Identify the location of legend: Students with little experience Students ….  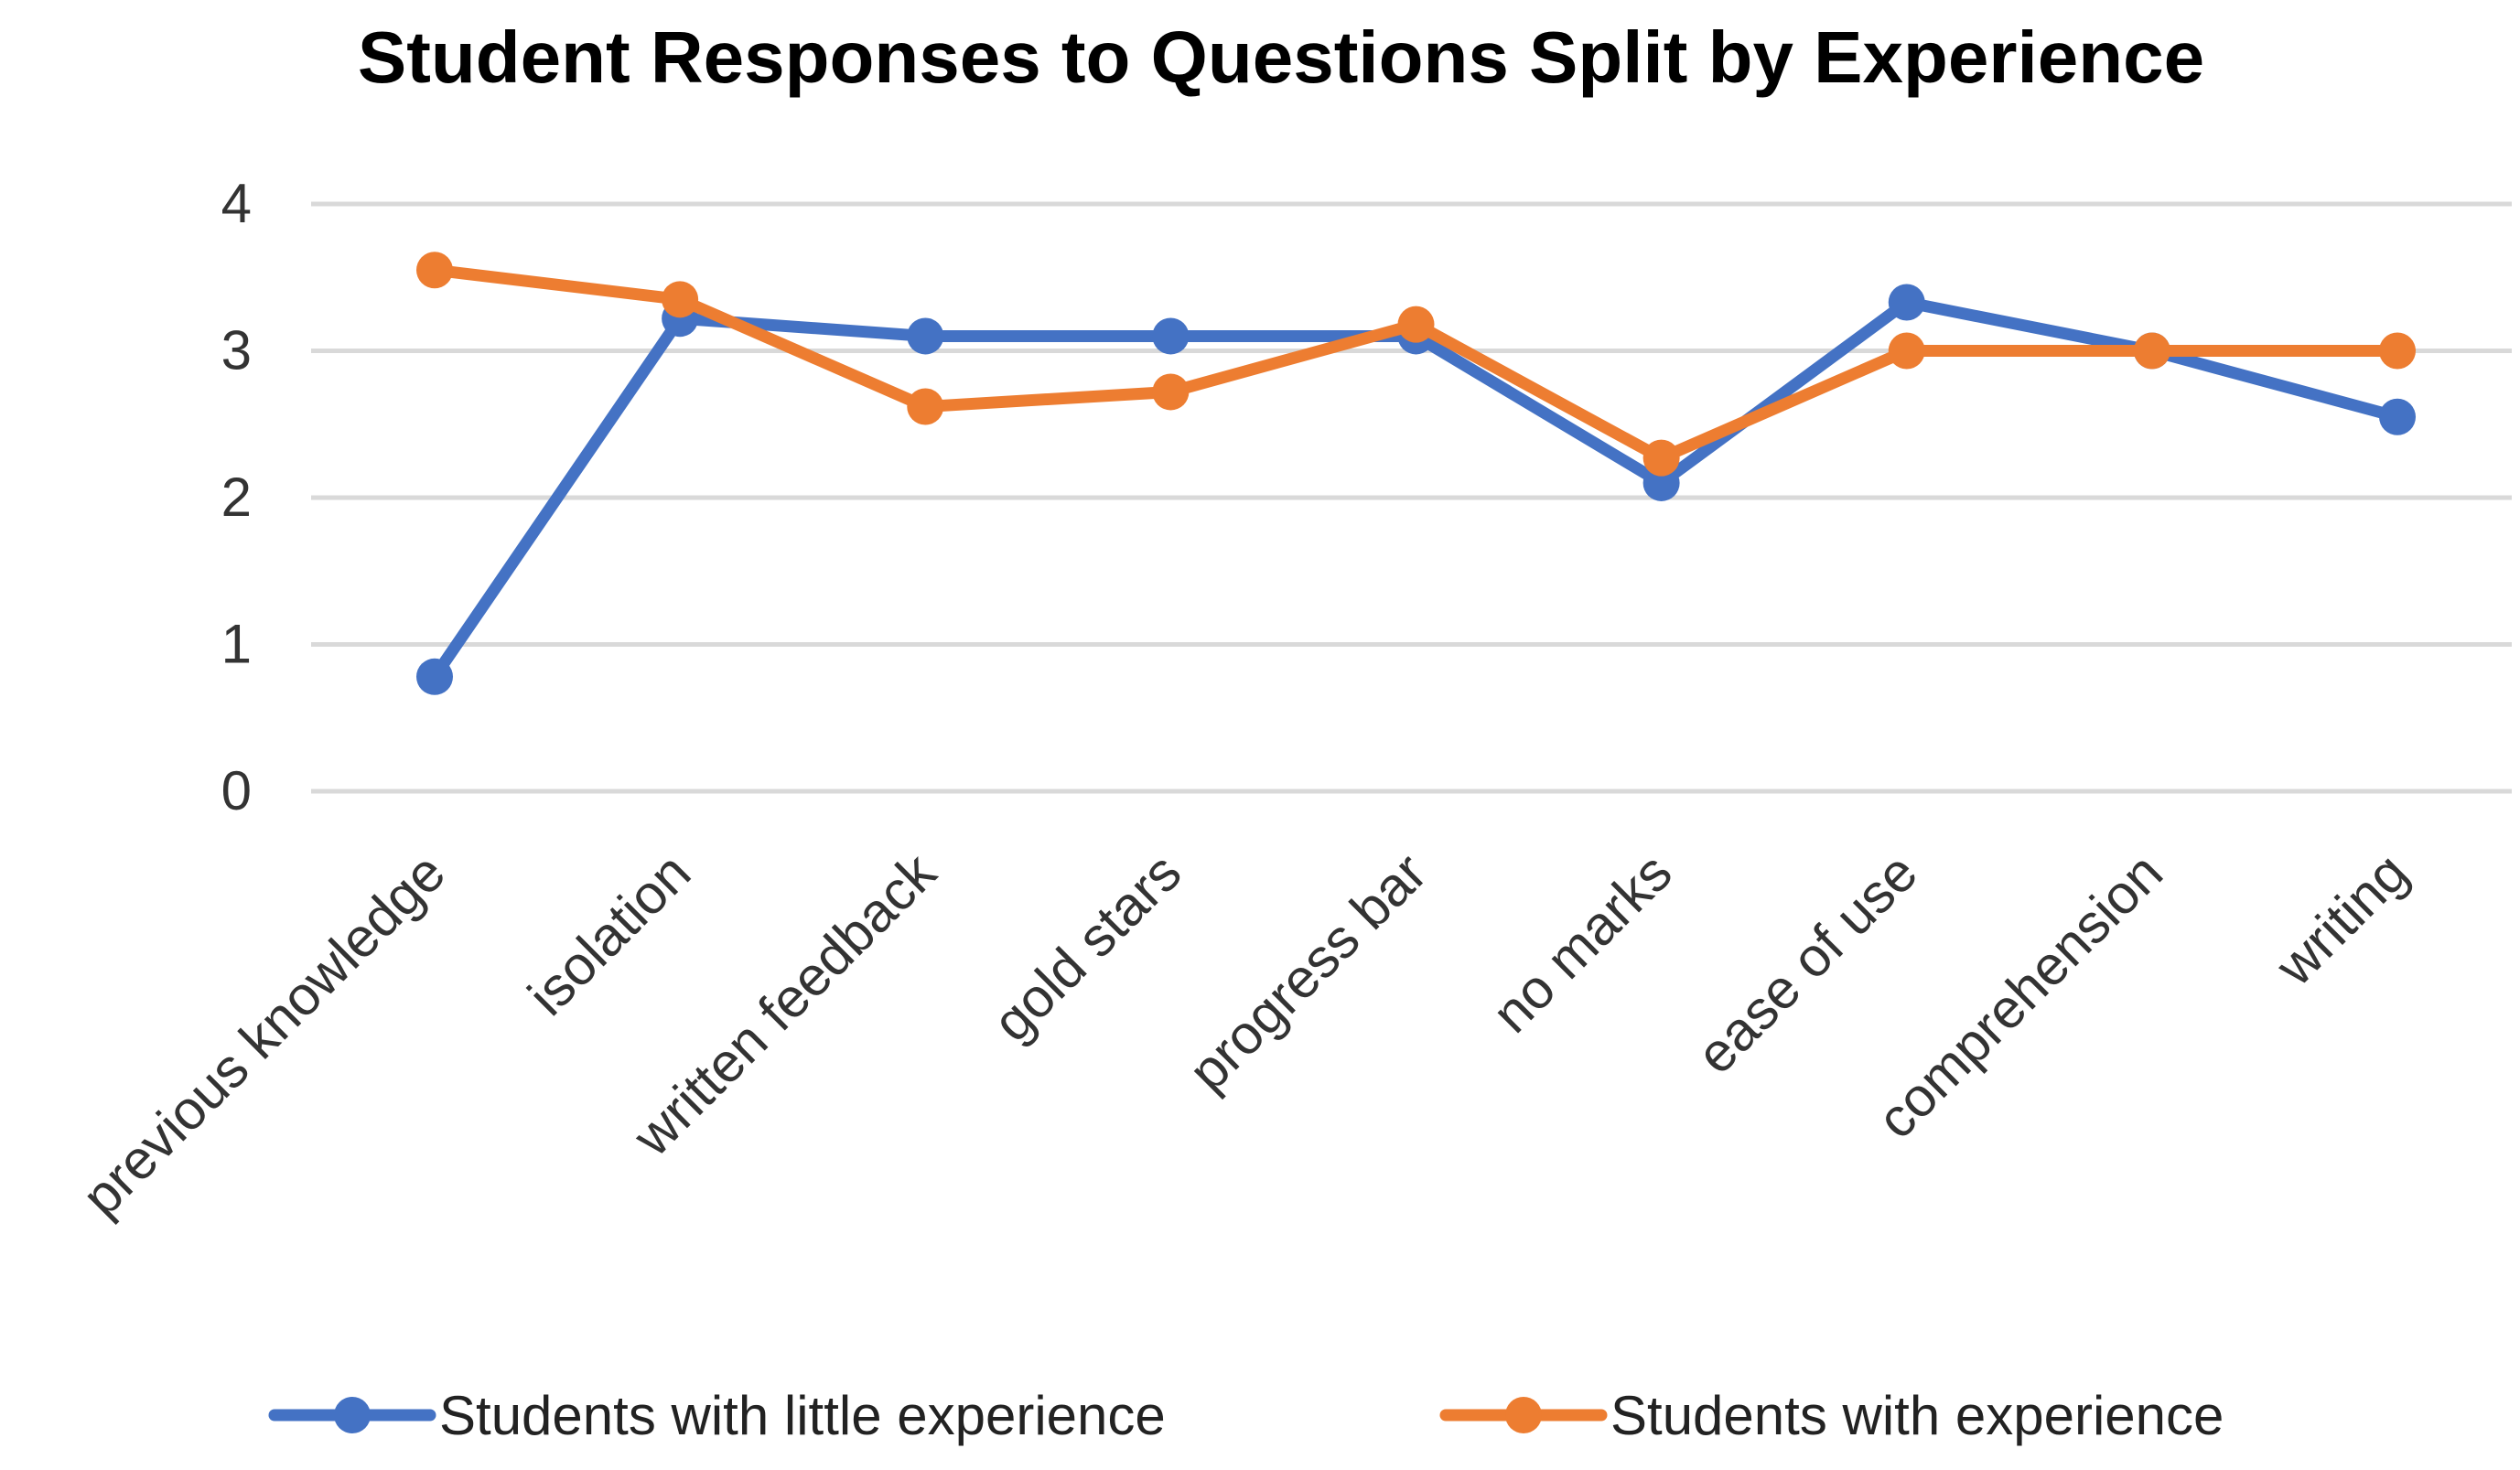
(1246, 1416).